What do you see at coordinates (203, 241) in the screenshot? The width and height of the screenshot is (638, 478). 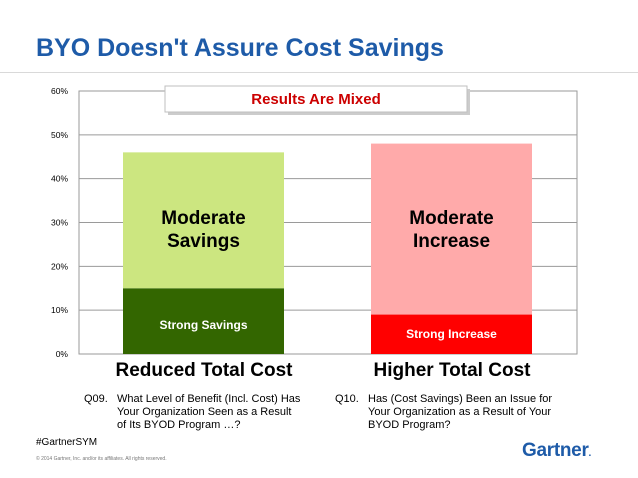 I see `segment-label-moderate-savings: Savings` at bounding box center [203, 241].